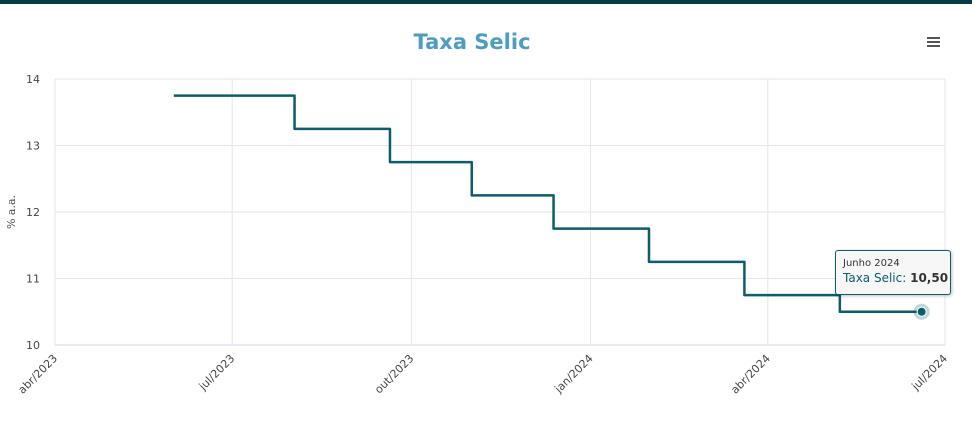  I want to click on y-tick-label: 14, so click(33, 79).